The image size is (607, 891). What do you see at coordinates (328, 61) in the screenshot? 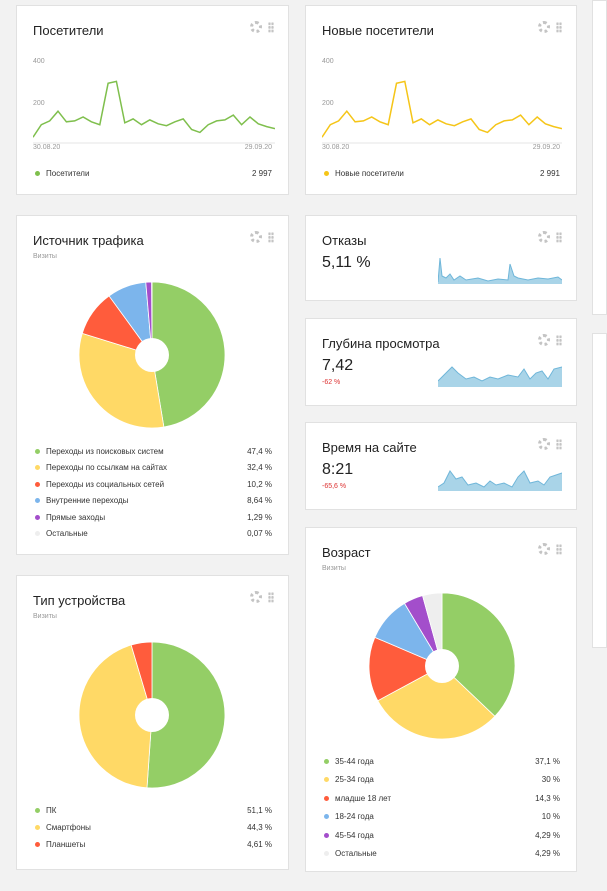
I see `y-tick: 400` at bounding box center [328, 61].